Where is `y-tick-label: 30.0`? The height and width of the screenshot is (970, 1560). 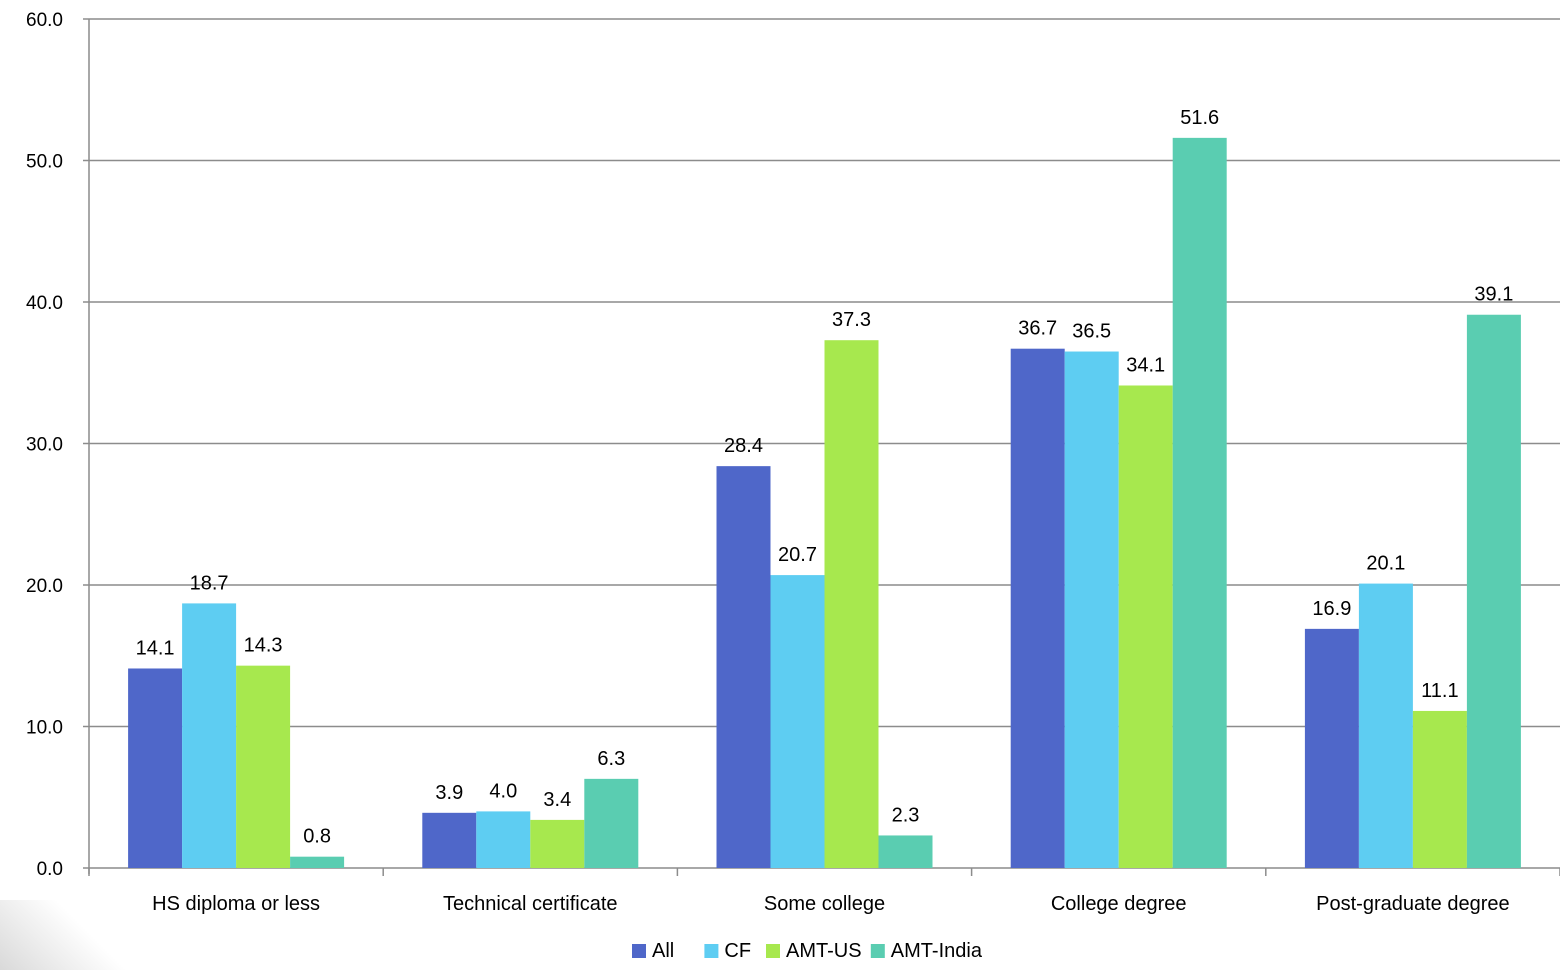
y-tick-label: 30.0 is located at coordinates (44, 445).